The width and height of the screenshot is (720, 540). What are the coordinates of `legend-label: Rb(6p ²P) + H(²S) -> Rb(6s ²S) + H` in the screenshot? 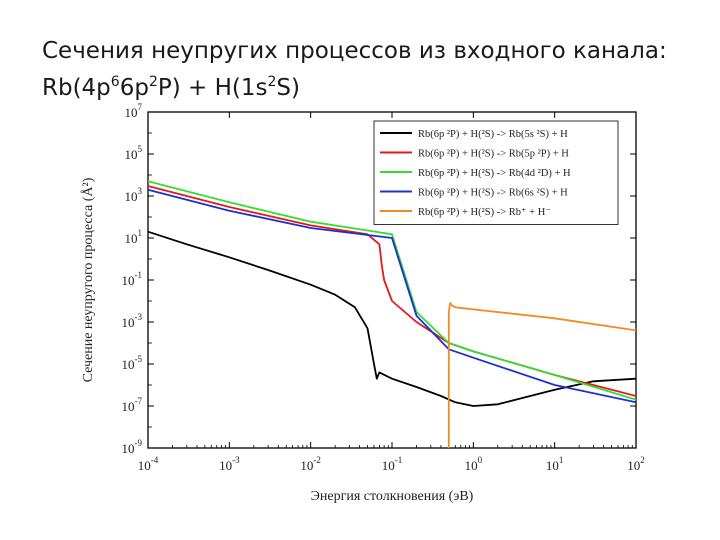 It's located at (493, 193).